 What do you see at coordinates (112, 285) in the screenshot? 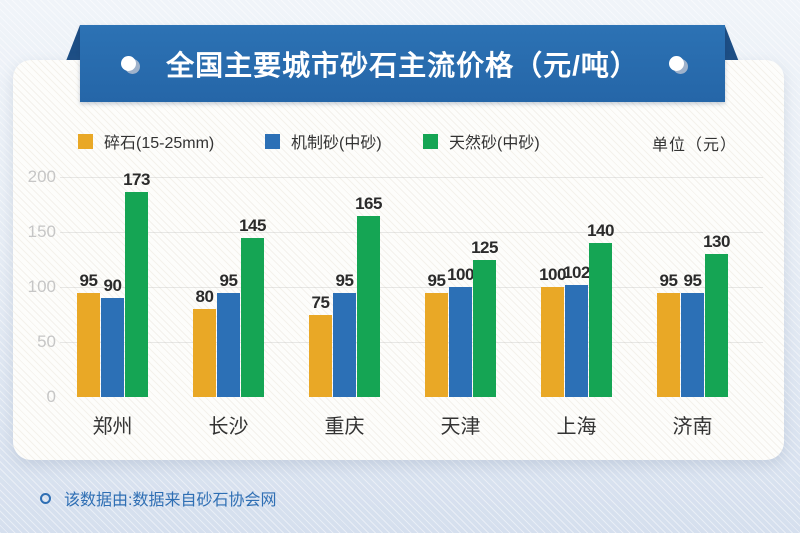
I see `bar-value-label: 90` at bounding box center [112, 285].